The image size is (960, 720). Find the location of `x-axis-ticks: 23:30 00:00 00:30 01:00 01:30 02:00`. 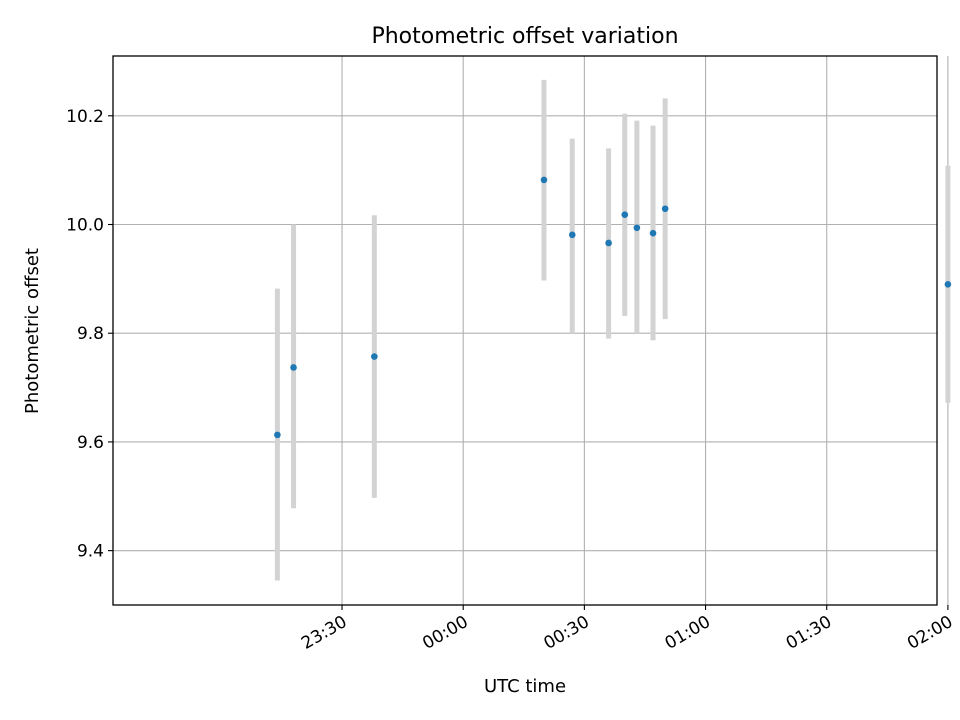

x-axis-ticks: 23:30 00:00 00:30 01:00 01:30 02:00 is located at coordinates (627, 629).